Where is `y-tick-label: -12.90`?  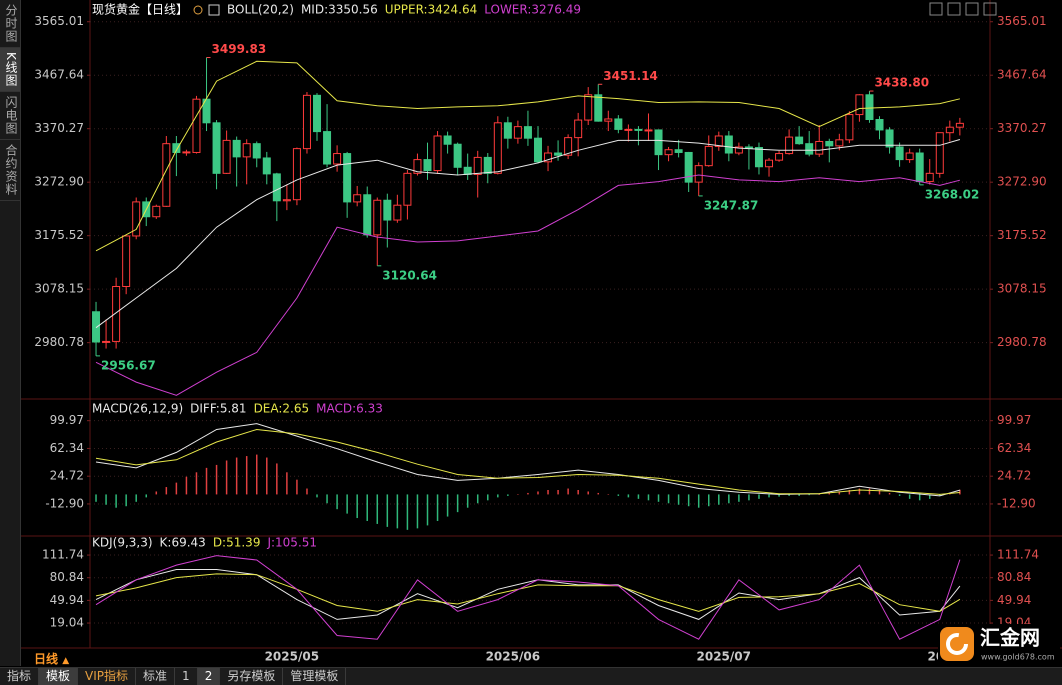
y-tick-label: -12.90 is located at coordinates (64, 503).